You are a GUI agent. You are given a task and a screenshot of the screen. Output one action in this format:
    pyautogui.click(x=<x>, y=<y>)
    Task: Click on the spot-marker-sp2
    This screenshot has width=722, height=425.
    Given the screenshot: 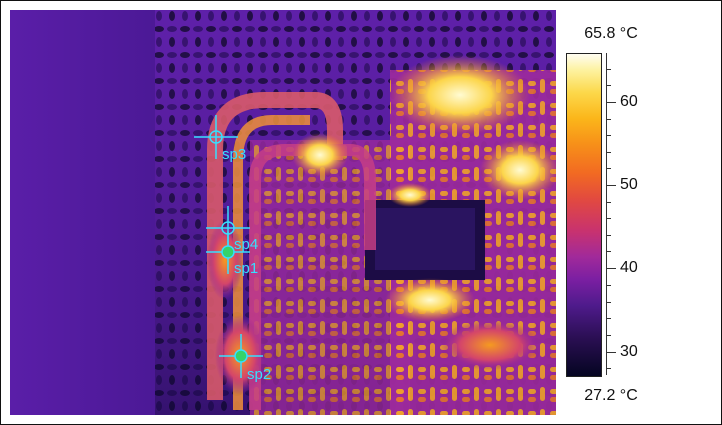 What is the action you would take?
    pyautogui.click(x=241, y=356)
    